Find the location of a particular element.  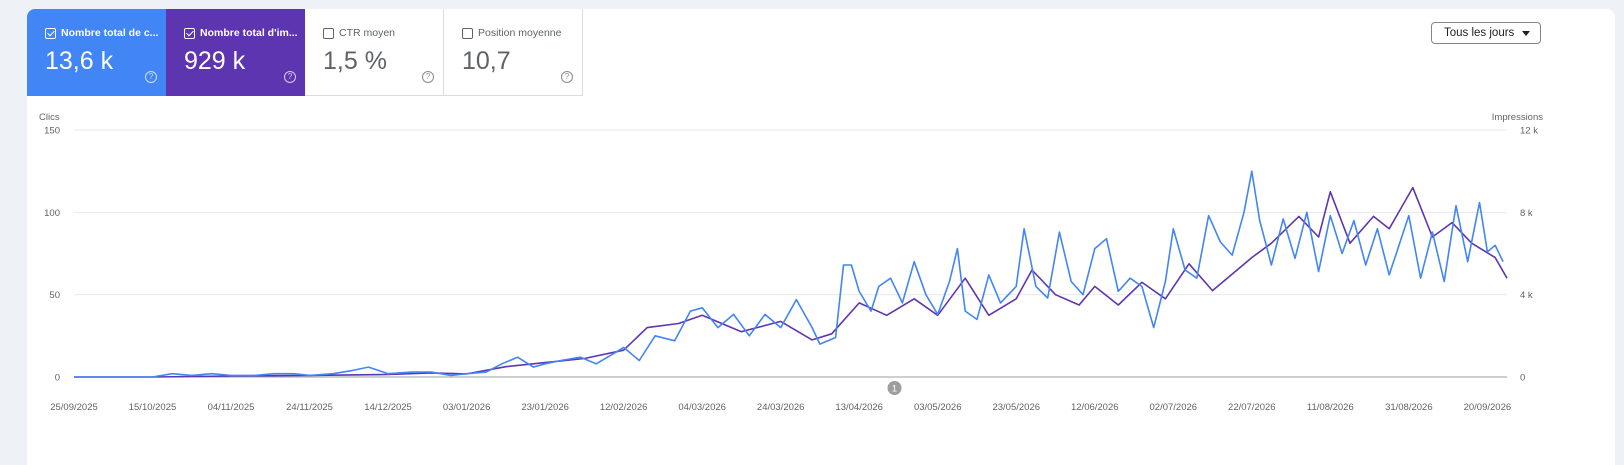

metric-label: Position moyenne is located at coordinates (520, 33).